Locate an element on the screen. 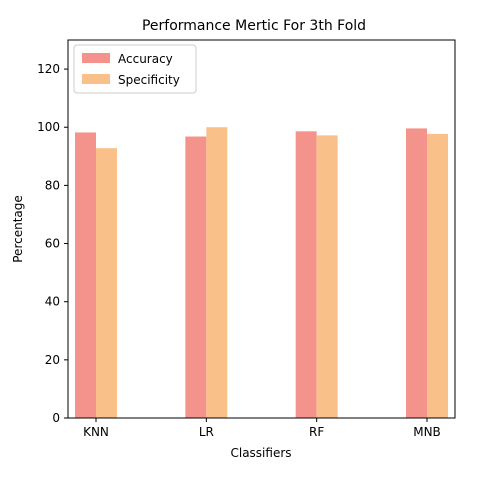 The width and height of the screenshot is (483, 481). bar-accuracy-mnb is located at coordinates (416, 273).